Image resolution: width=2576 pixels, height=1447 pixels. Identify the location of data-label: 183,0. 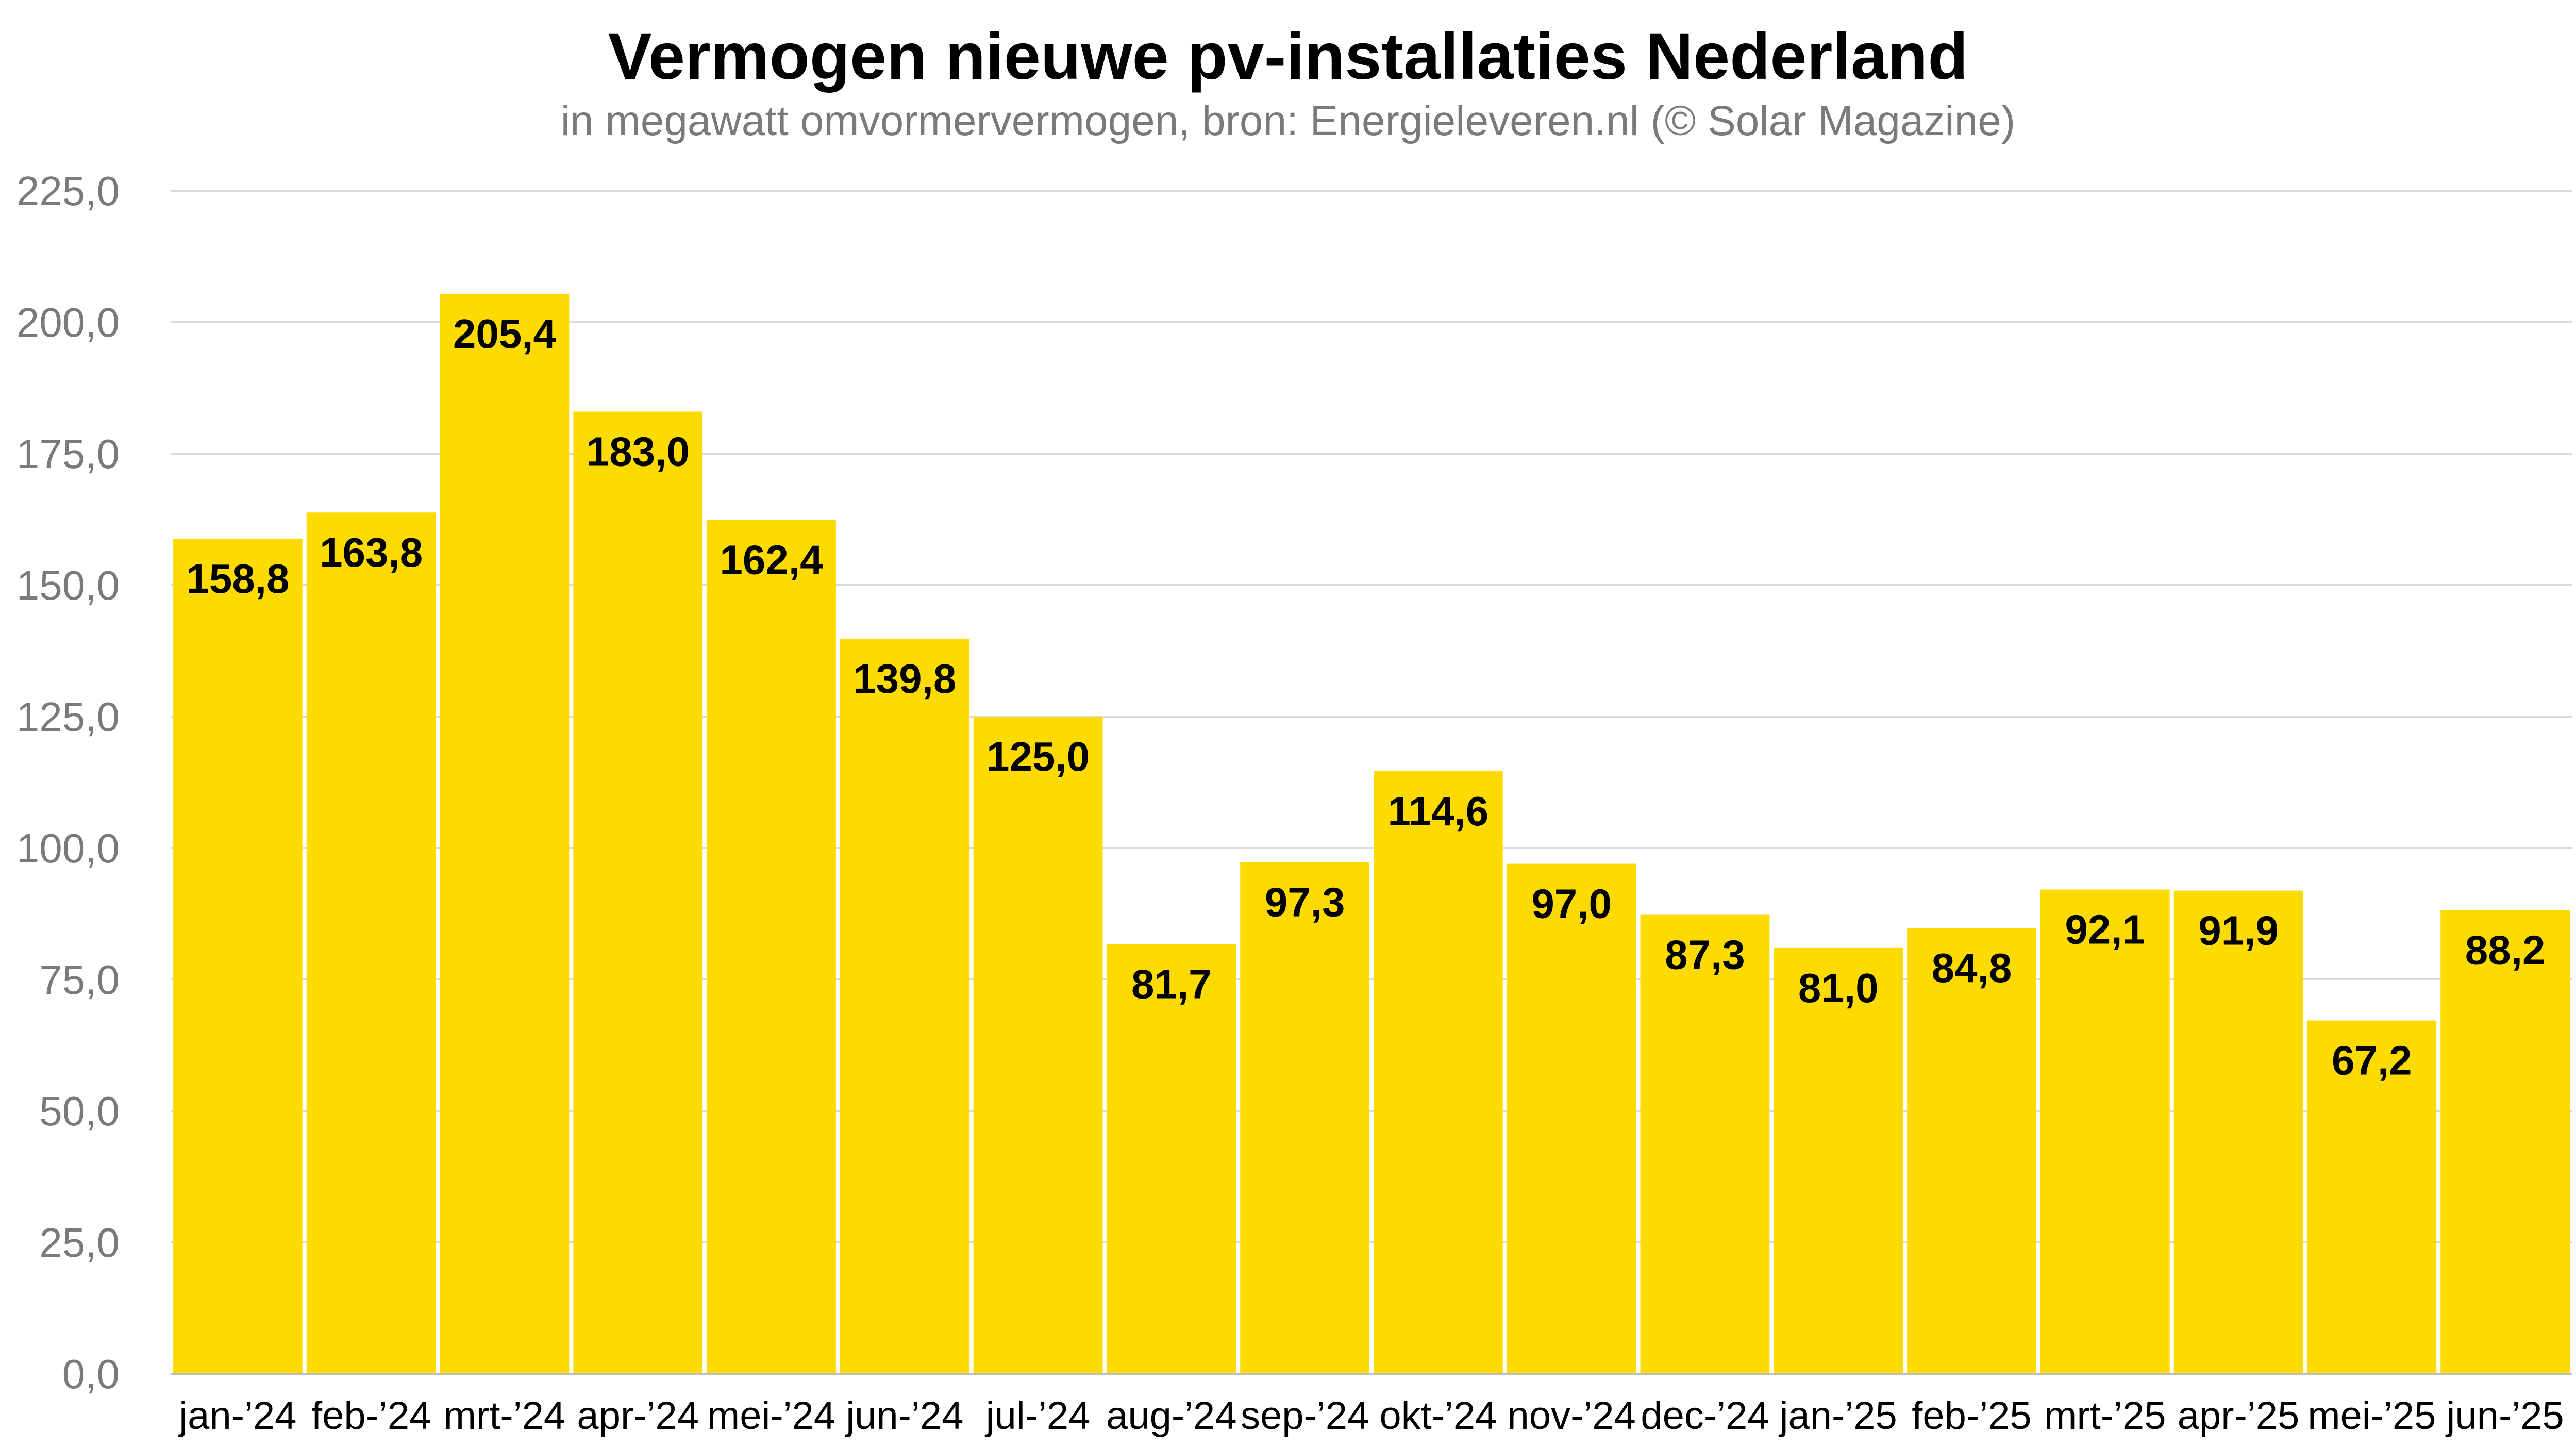
(638, 451).